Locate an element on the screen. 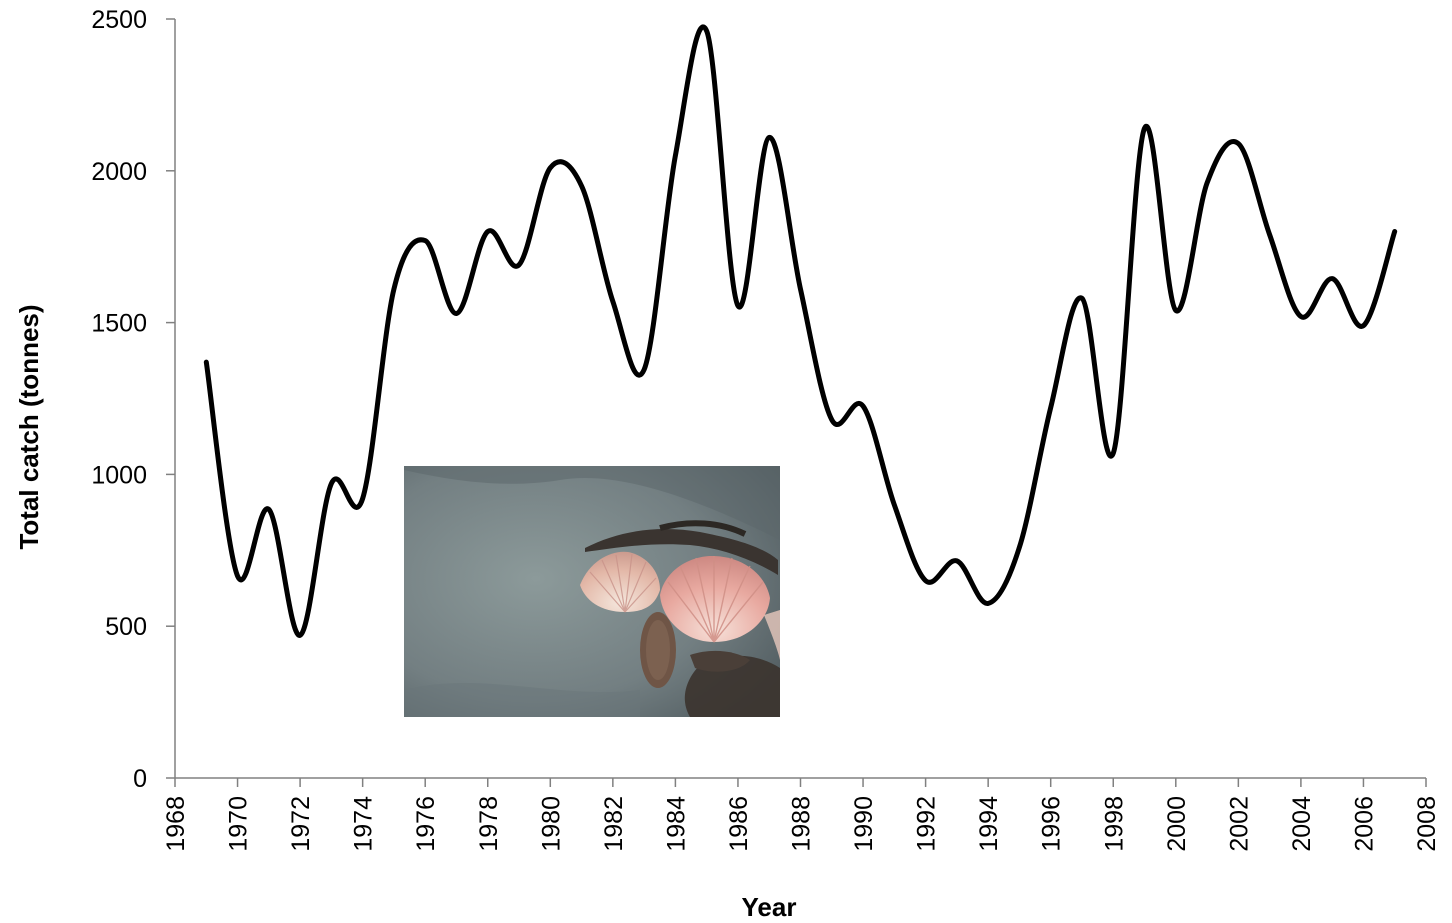  x-tick-label: 1976 is located at coordinates (426, 824).